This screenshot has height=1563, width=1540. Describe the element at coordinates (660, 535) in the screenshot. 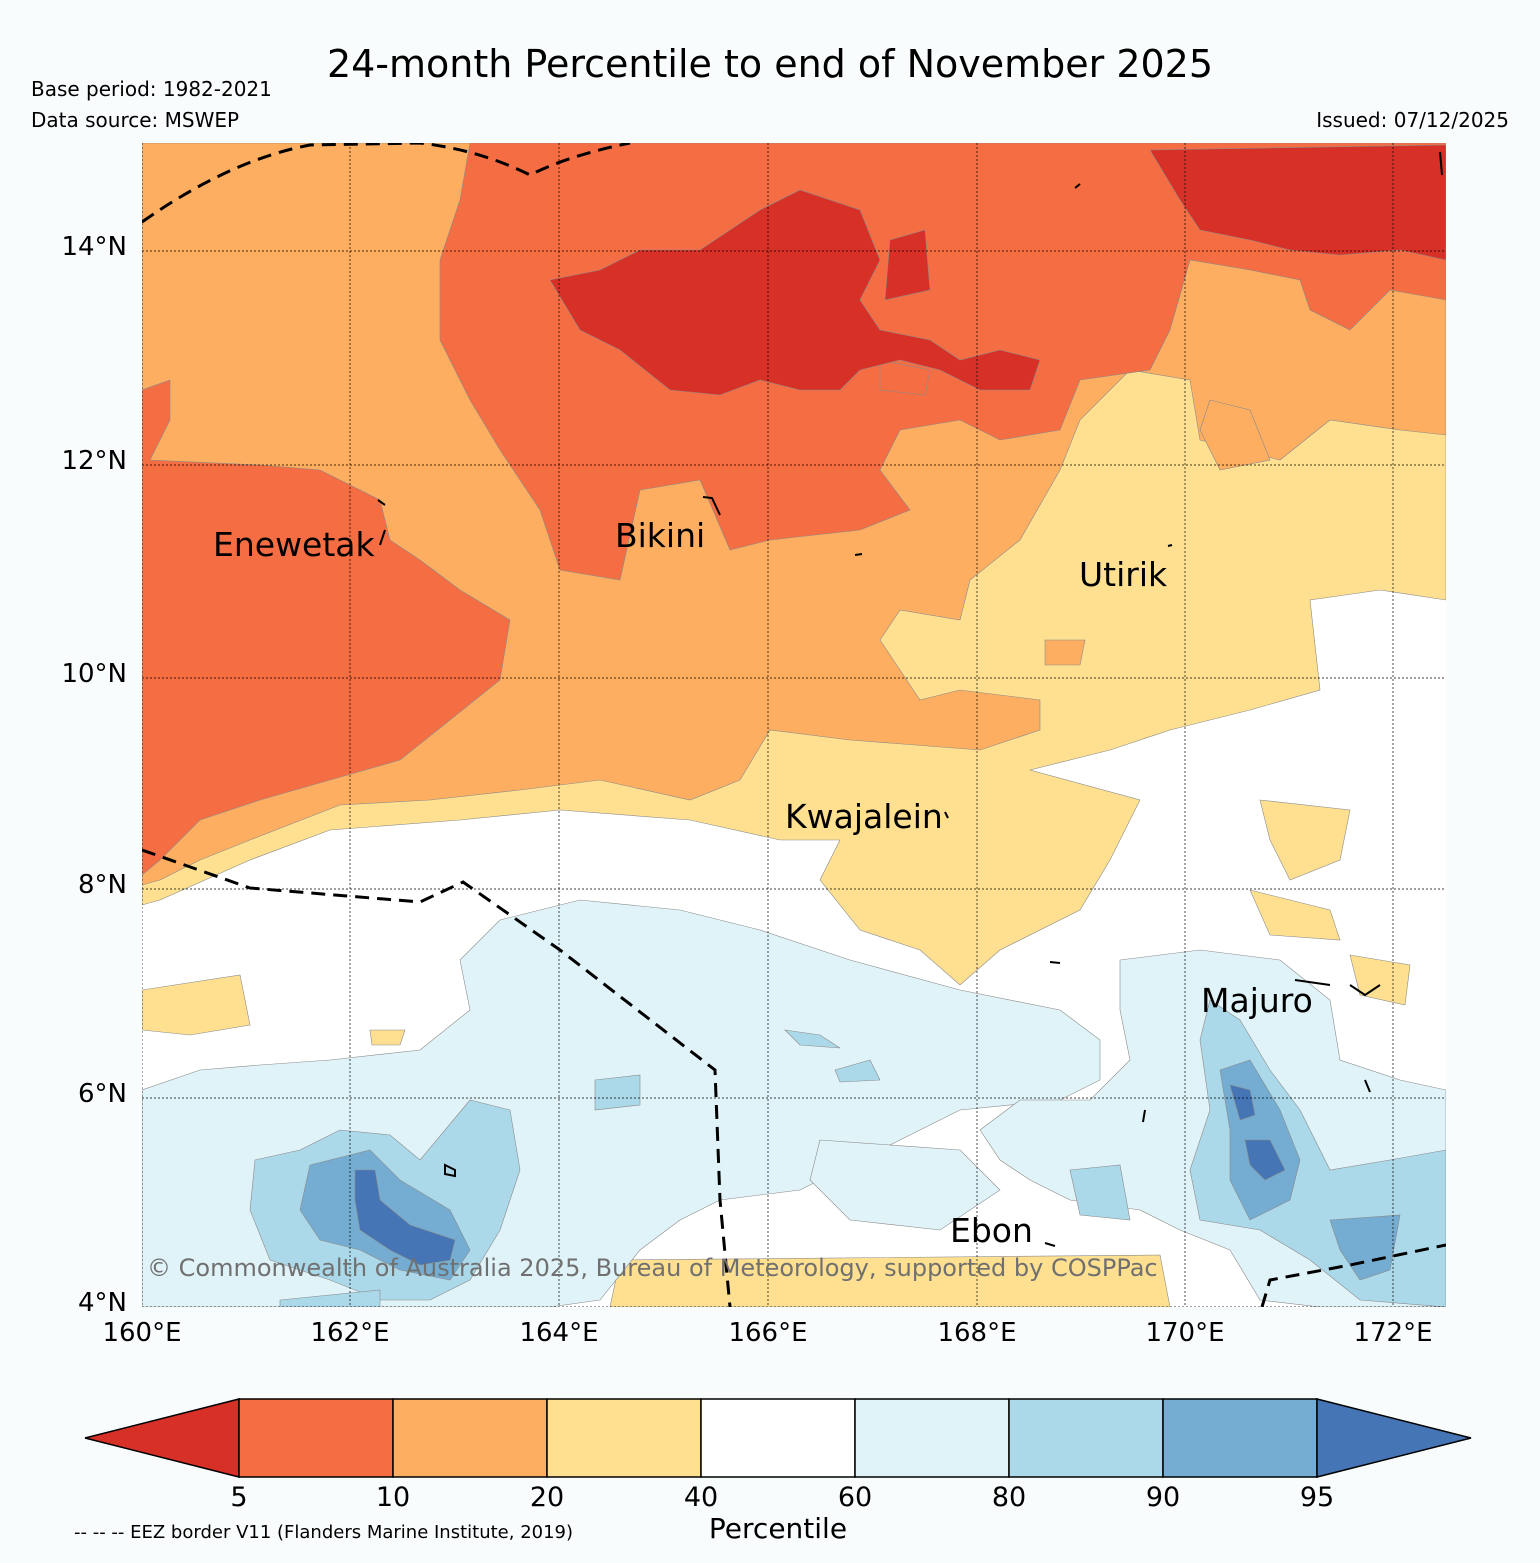

I see `place-label-bikini: Bikini` at that location.